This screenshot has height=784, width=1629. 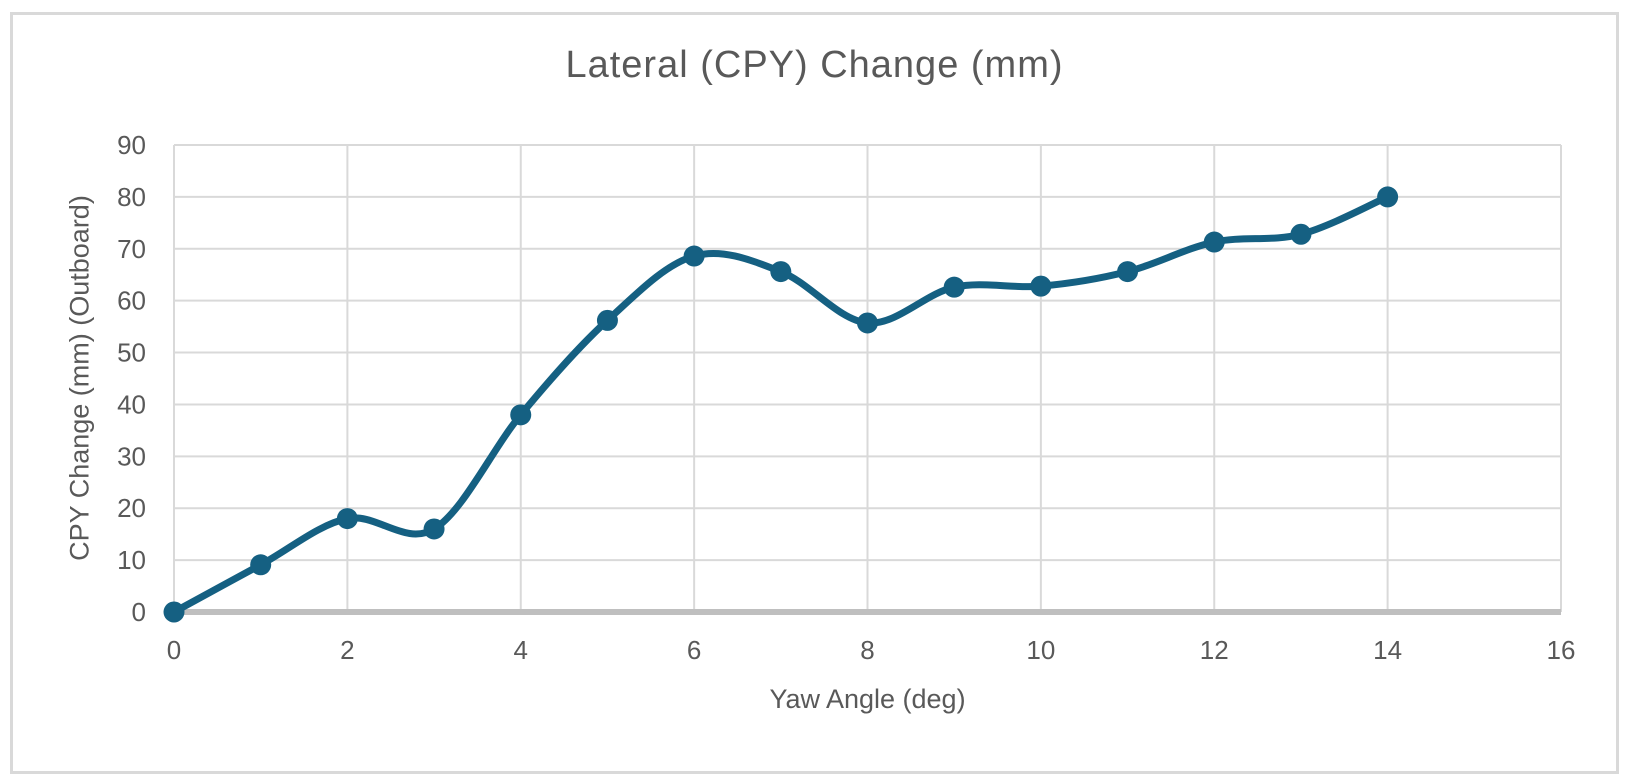 What do you see at coordinates (1214, 650) in the screenshot?
I see `x-axis-tick-label: 12` at bounding box center [1214, 650].